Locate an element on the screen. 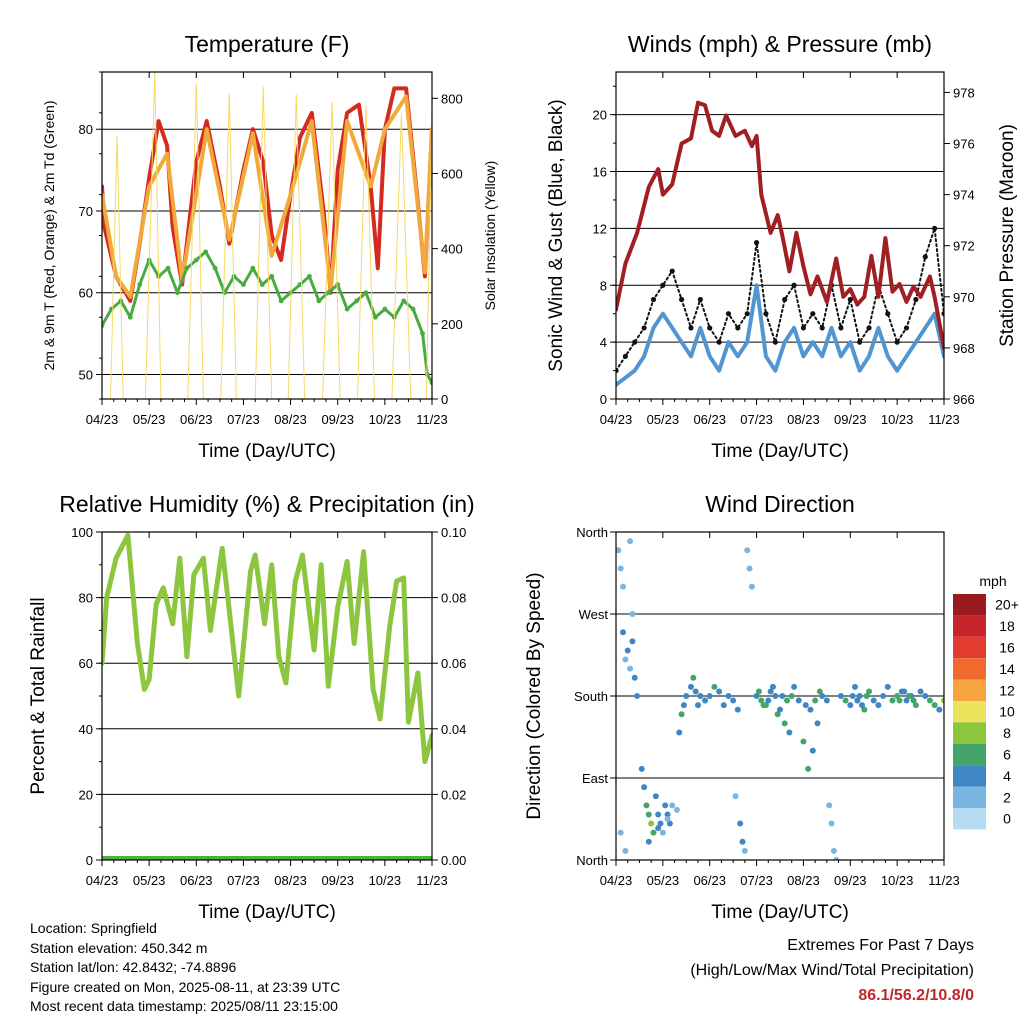  series-line-sonic-wind is located at coordinates (780, 335).